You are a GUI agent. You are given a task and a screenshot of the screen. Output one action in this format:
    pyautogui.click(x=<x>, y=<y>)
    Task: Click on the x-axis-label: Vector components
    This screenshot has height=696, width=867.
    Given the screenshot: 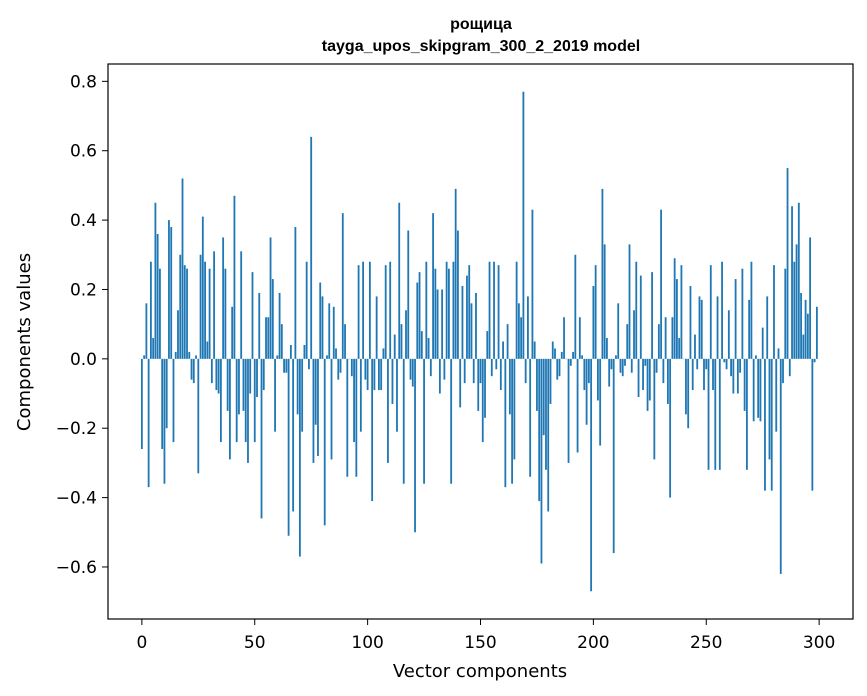 What is the action you would take?
    pyautogui.click(x=480, y=671)
    